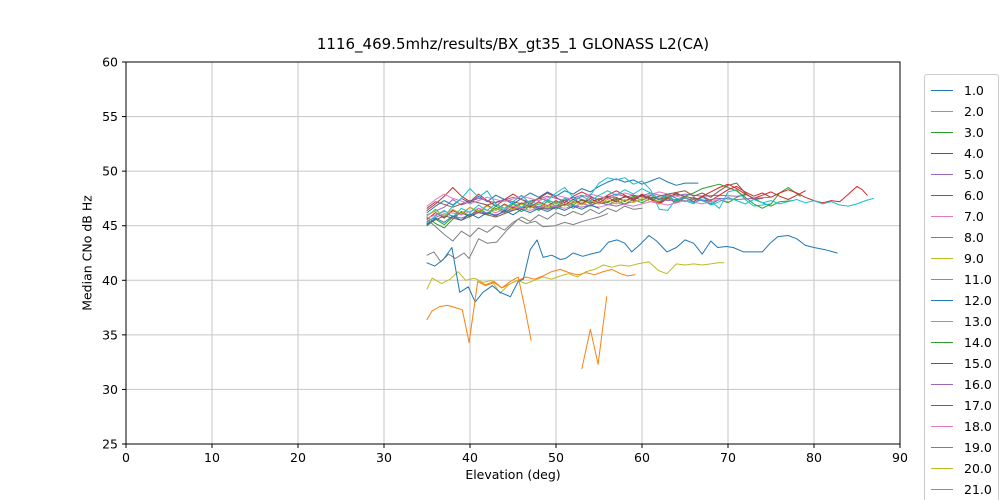 Image resolution: width=1000 pixels, height=500 pixels. I want to click on series-line-16.0, so click(599, 209).